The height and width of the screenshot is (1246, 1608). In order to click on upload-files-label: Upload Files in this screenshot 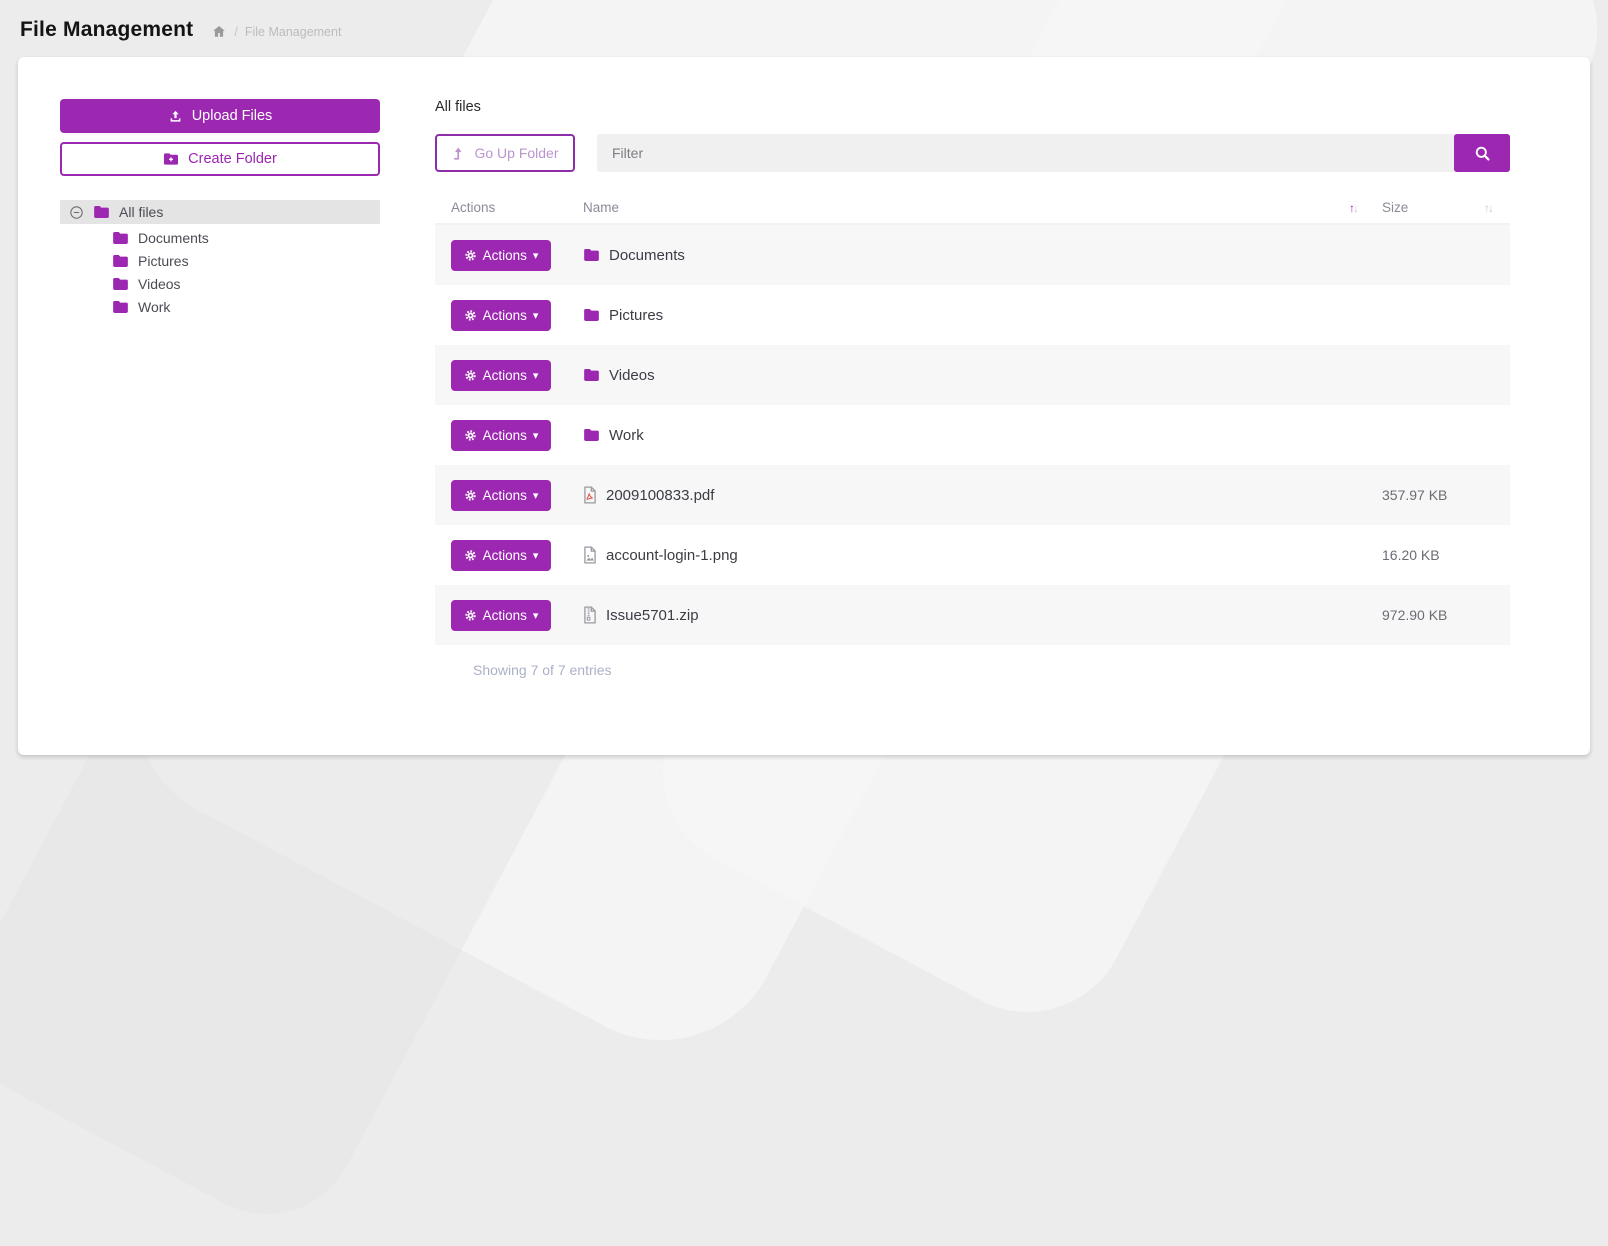, I will do `click(232, 116)`.